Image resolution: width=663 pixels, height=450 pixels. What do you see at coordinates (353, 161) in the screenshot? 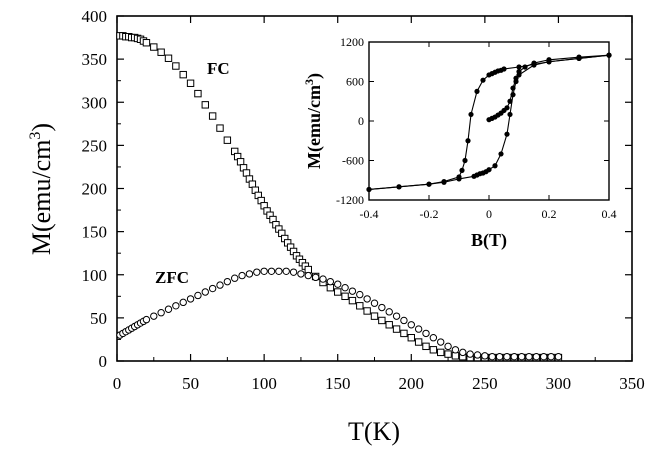
I see `inset-y-tick-label: -600` at bounding box center [353, 161].